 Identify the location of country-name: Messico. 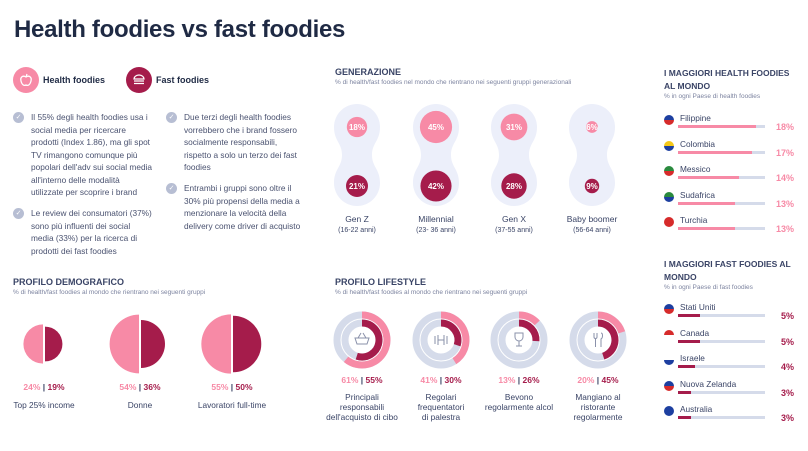
(695, 169).